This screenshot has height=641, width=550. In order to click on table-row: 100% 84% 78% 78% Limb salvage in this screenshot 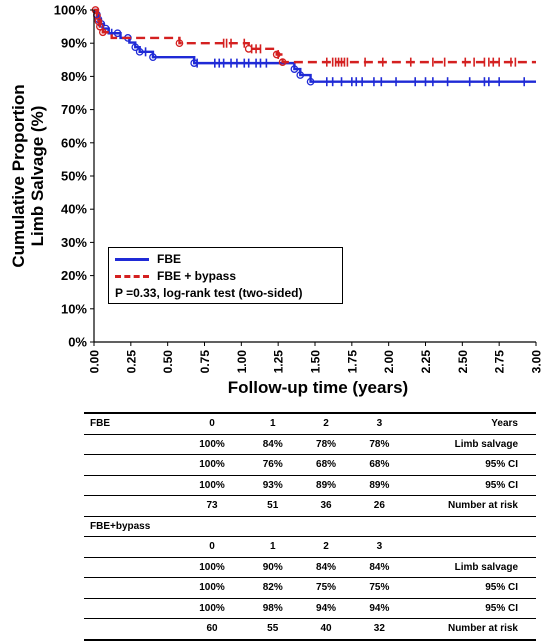, I will do `click(310, 444)`.